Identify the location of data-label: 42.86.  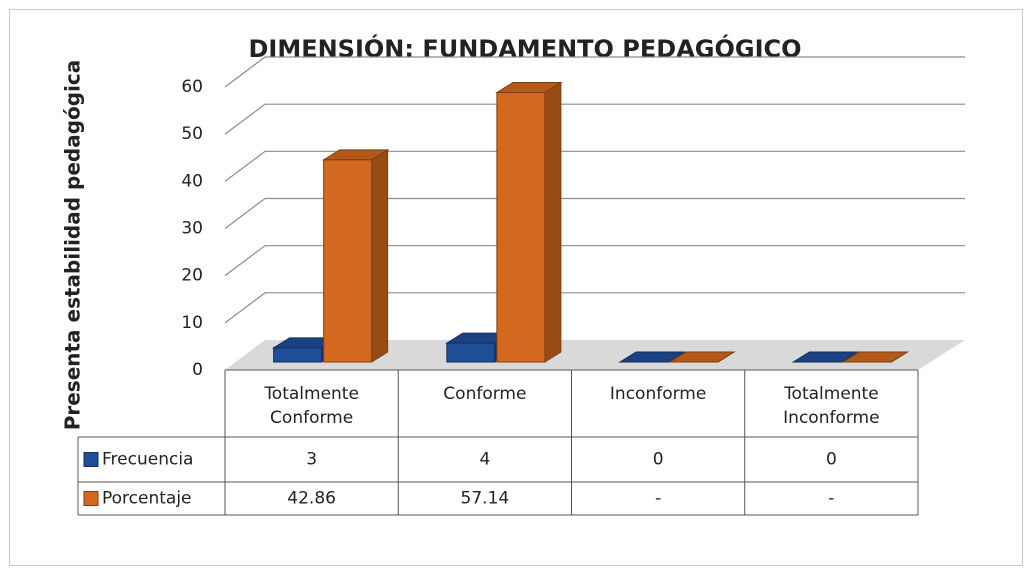
(311, 499).